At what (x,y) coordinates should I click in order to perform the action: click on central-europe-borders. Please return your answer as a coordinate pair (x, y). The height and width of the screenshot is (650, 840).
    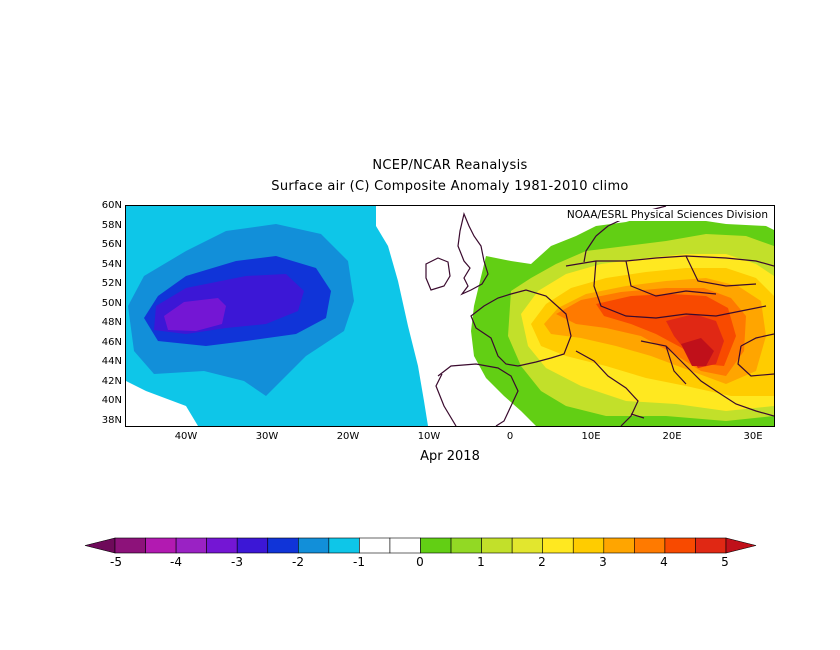
    Looking at the image, I should click on (669, 287).